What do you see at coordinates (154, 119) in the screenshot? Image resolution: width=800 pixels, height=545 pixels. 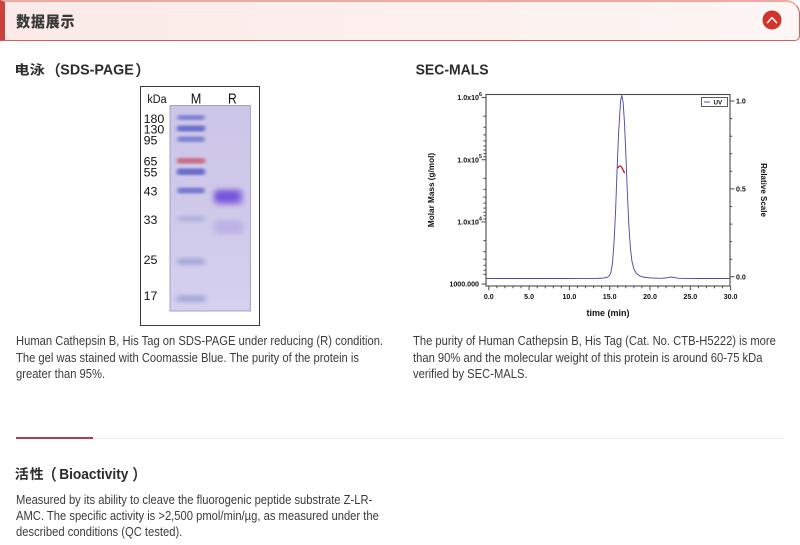 I see `svg-text: 180` at bounding box center [154, 119].